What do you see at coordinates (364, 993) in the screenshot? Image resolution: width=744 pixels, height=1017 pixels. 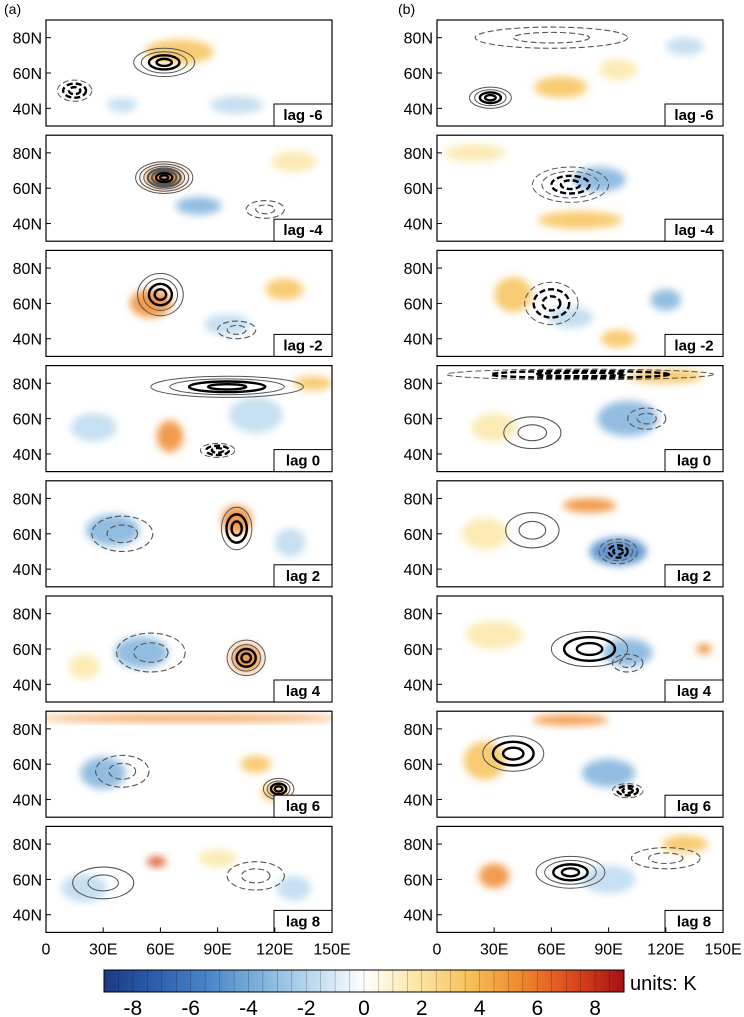 I see `colorbar-ticks: -8 -6 -4 -2 0 2 4 6 8` at bounding box center [364, 993].